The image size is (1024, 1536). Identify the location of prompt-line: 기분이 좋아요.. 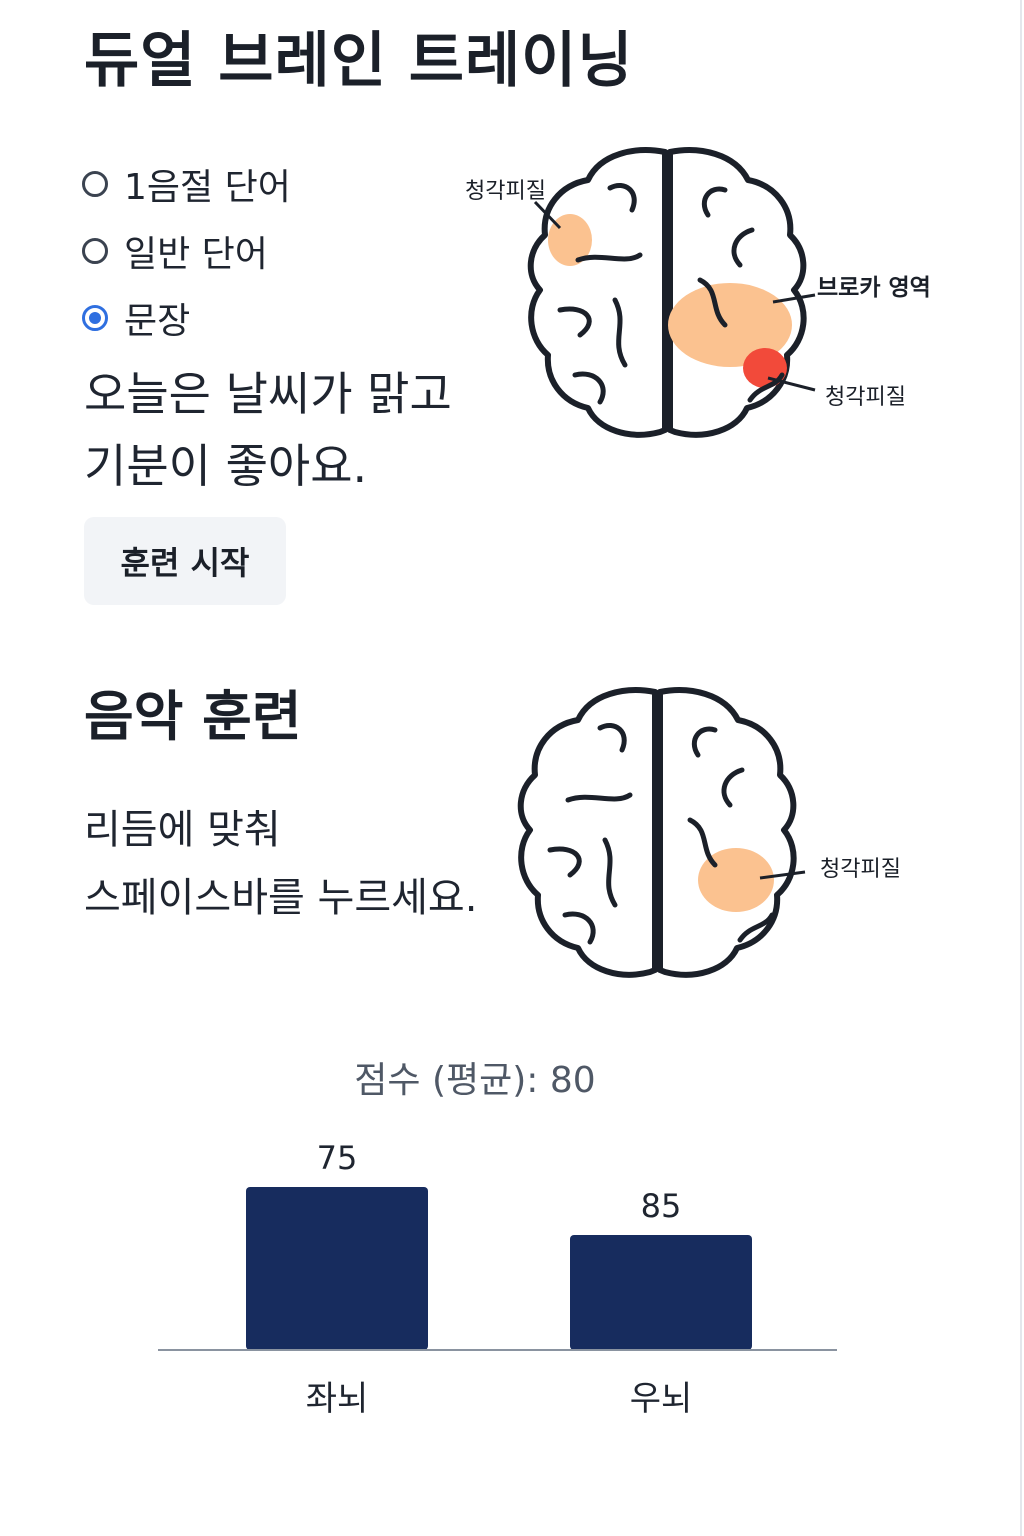
(226, 466).